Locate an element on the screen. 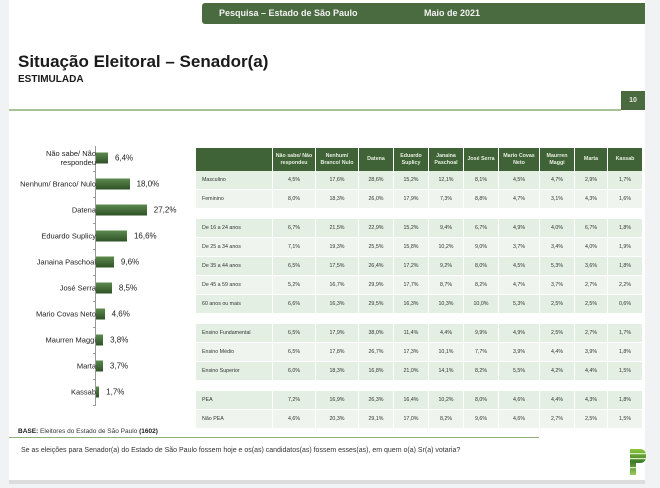  bar-value-label: 6,4% is located at coordinates (124, 158).